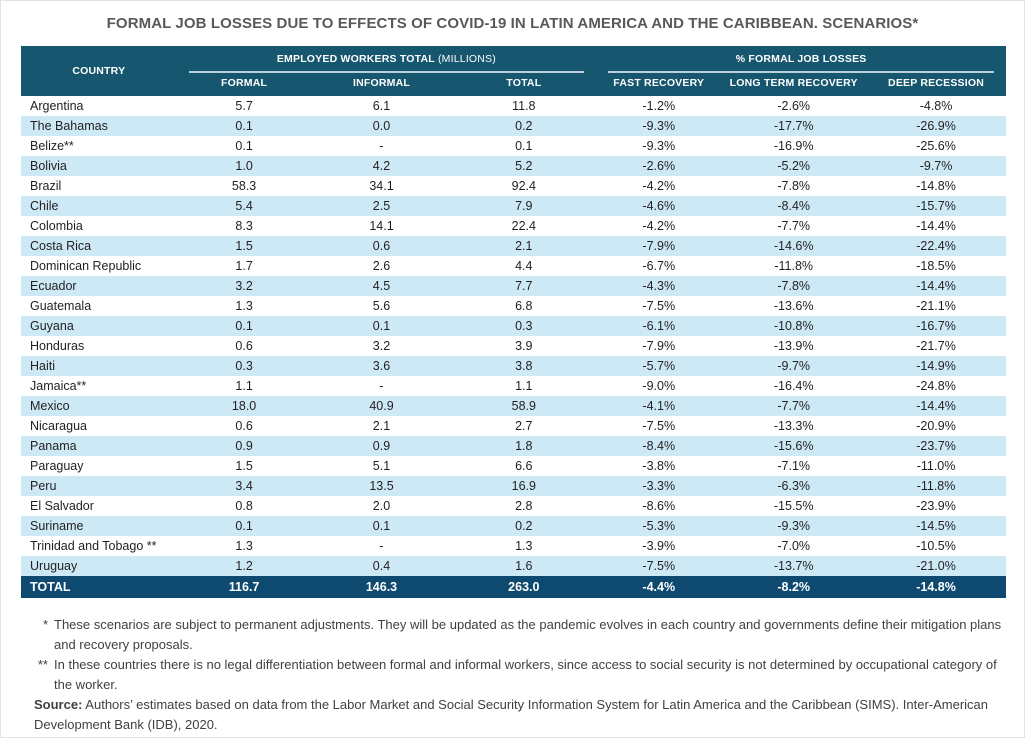 This screenshot has width=1025, height=738. What do you see at coordinates (793, 146) in the screenshot?
I see `value-cell: -16.9%` at bounding box center [793, 146].